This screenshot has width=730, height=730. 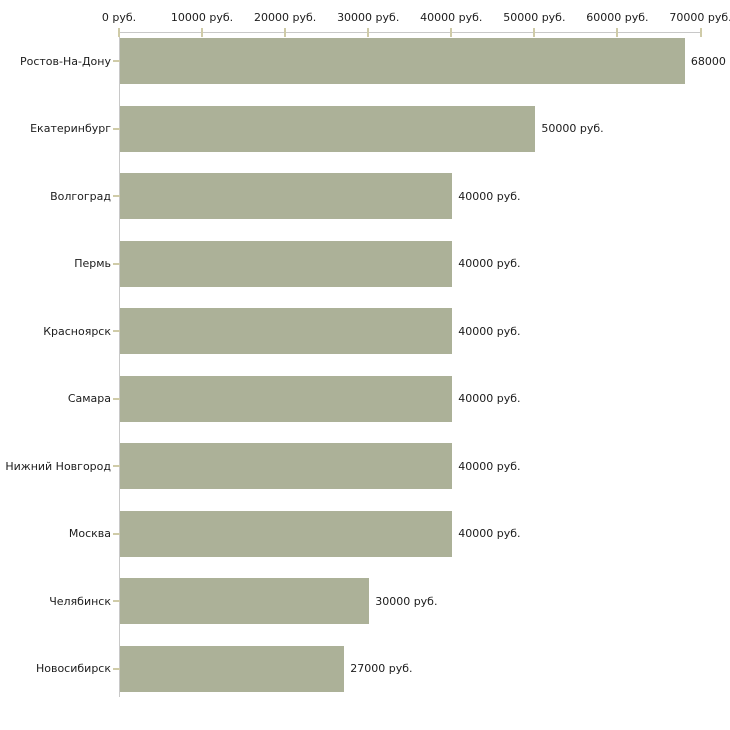 I want to click on category-label: Москва, so click(x=89, y=533).